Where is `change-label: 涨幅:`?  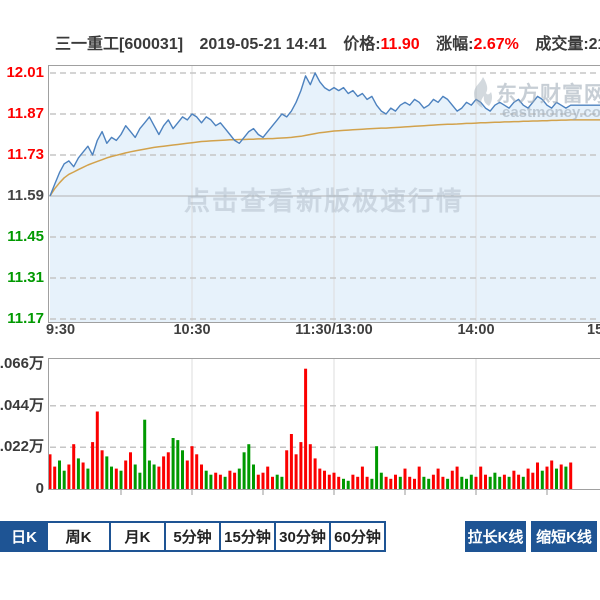
change-label: 涨幅: is located at coordinates (455, 44).